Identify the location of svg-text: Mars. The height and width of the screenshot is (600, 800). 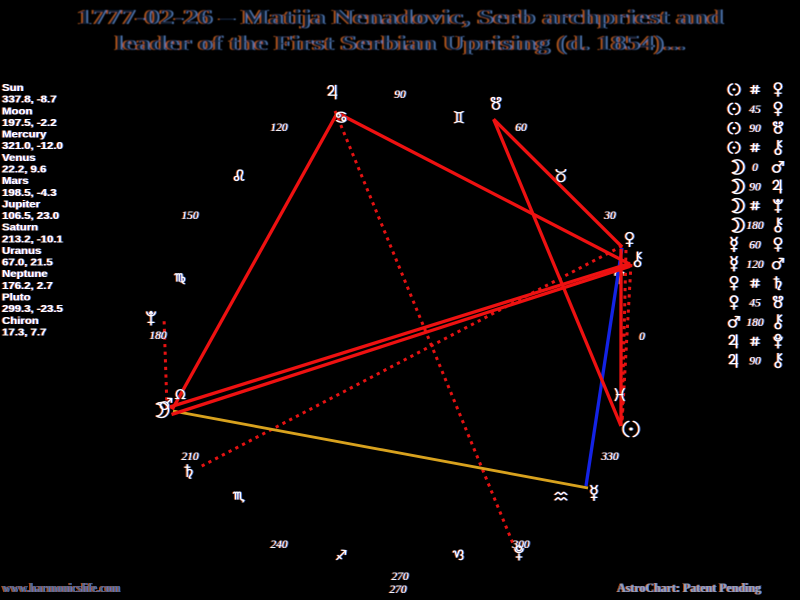
(15, 181).